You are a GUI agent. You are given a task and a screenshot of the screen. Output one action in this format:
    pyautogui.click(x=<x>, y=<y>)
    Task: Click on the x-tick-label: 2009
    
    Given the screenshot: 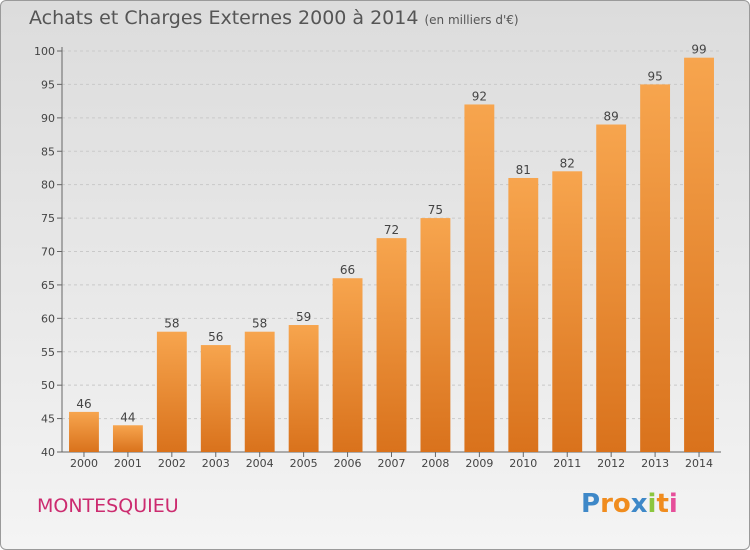 What is the action you would take?
    pyautogui.click(x=479, y=463)
    